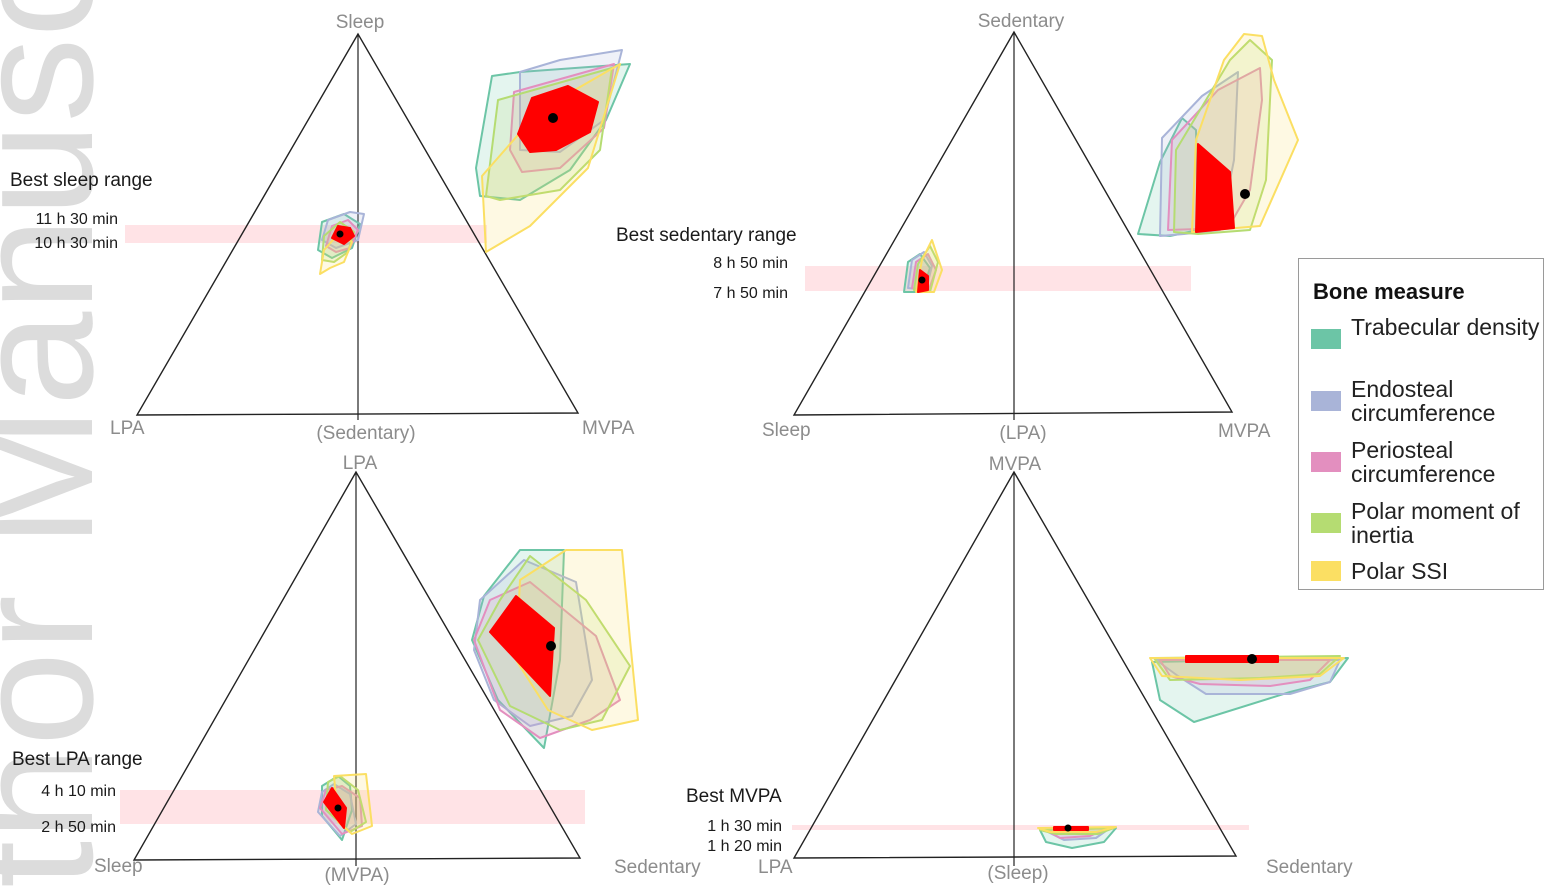  What do you see at coordinates (64, 444) in the screenshot?
I see `watermark: thor Manuscr` at bounding box center [64, 444].